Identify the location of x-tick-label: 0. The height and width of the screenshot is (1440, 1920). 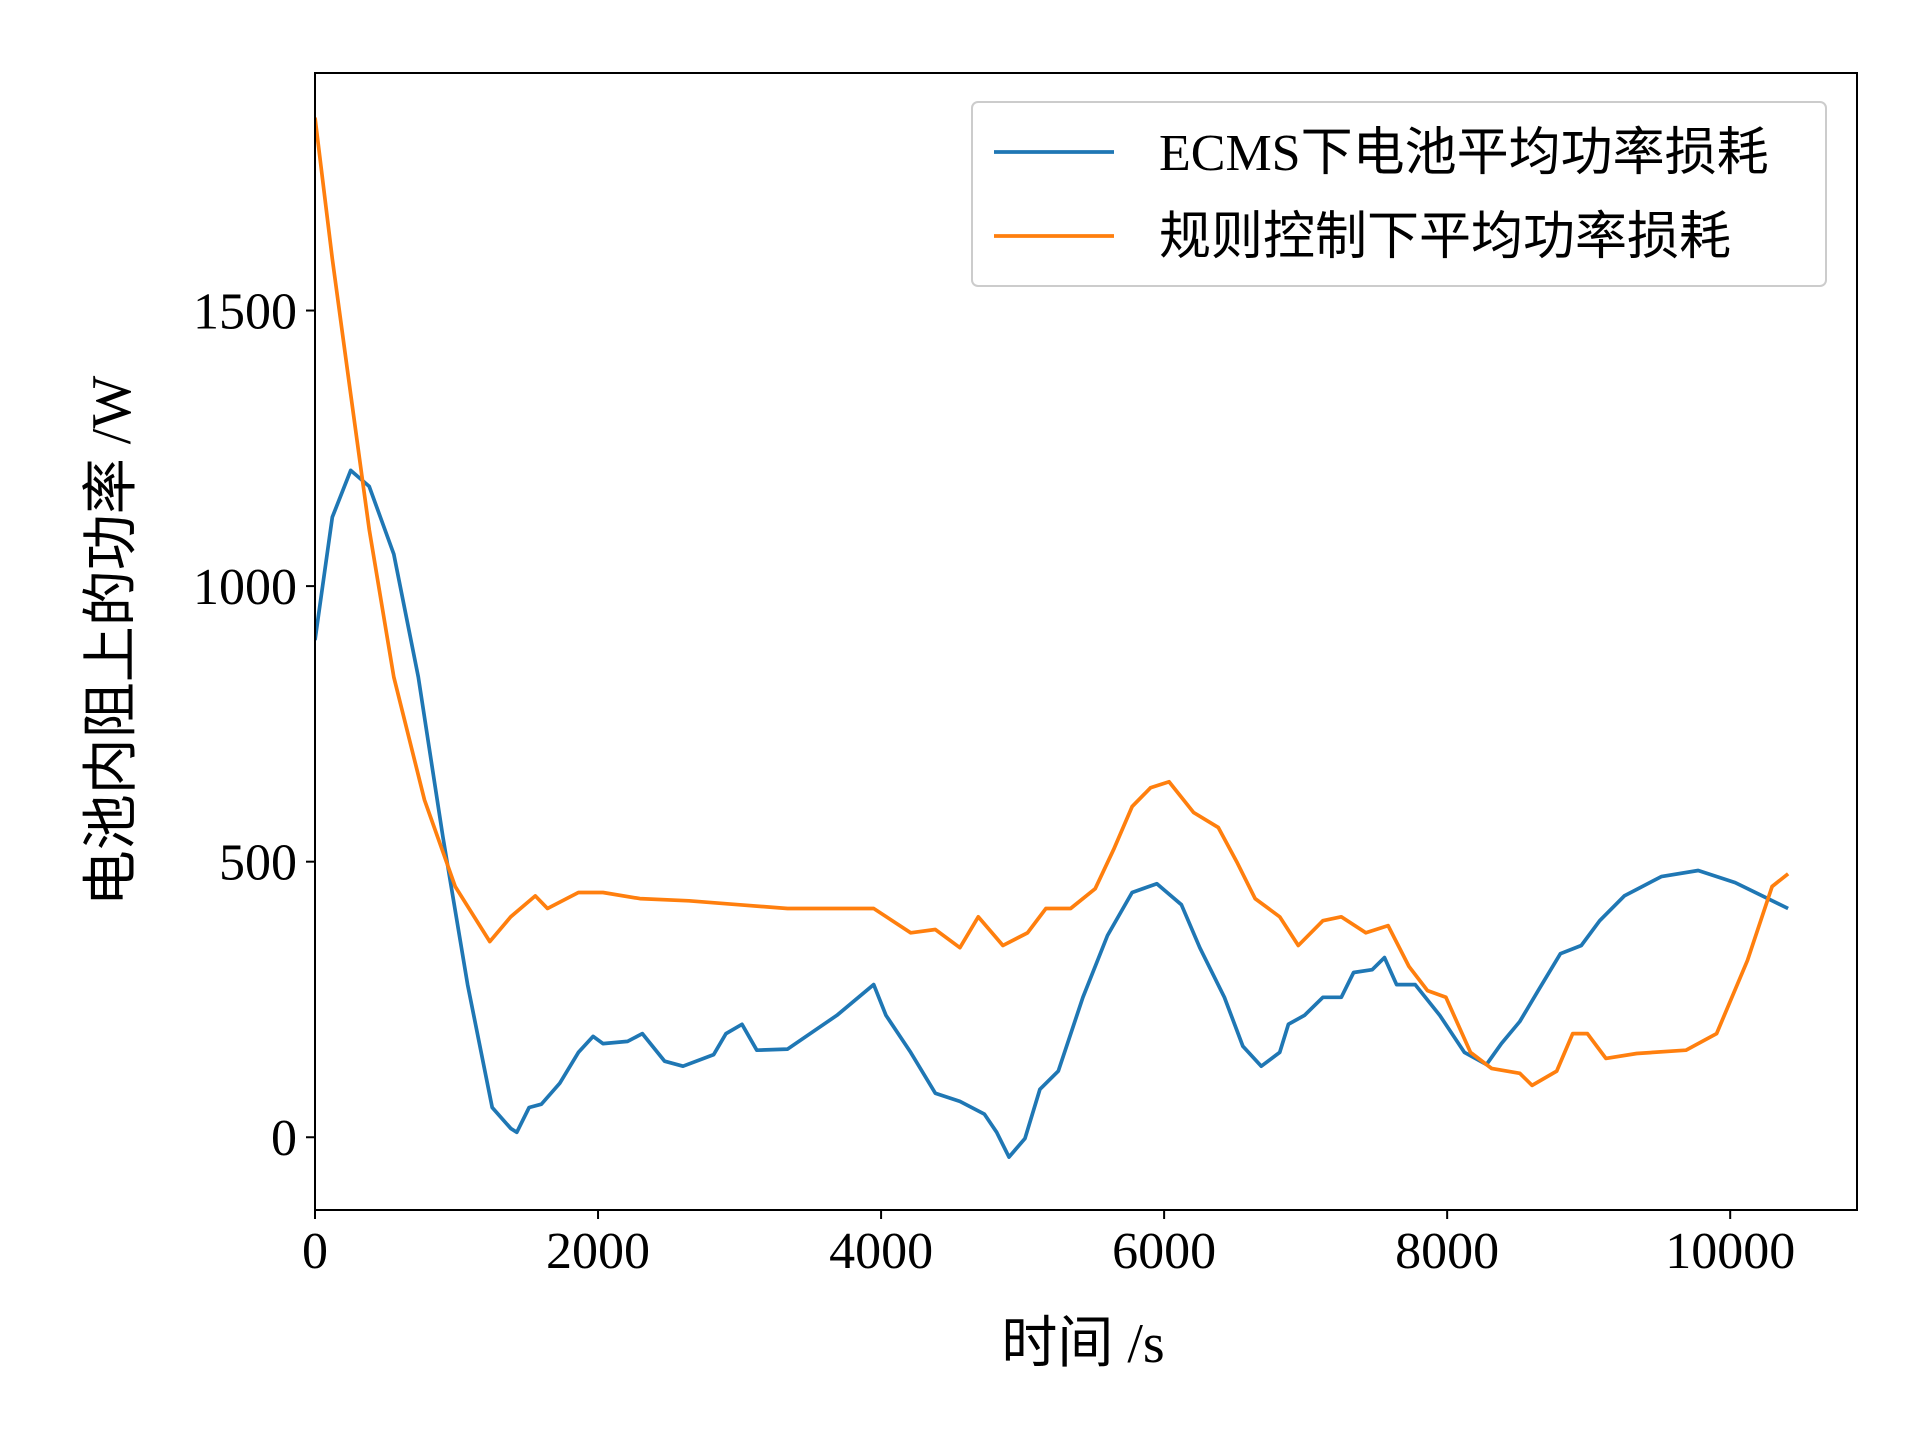
(315, 1251).